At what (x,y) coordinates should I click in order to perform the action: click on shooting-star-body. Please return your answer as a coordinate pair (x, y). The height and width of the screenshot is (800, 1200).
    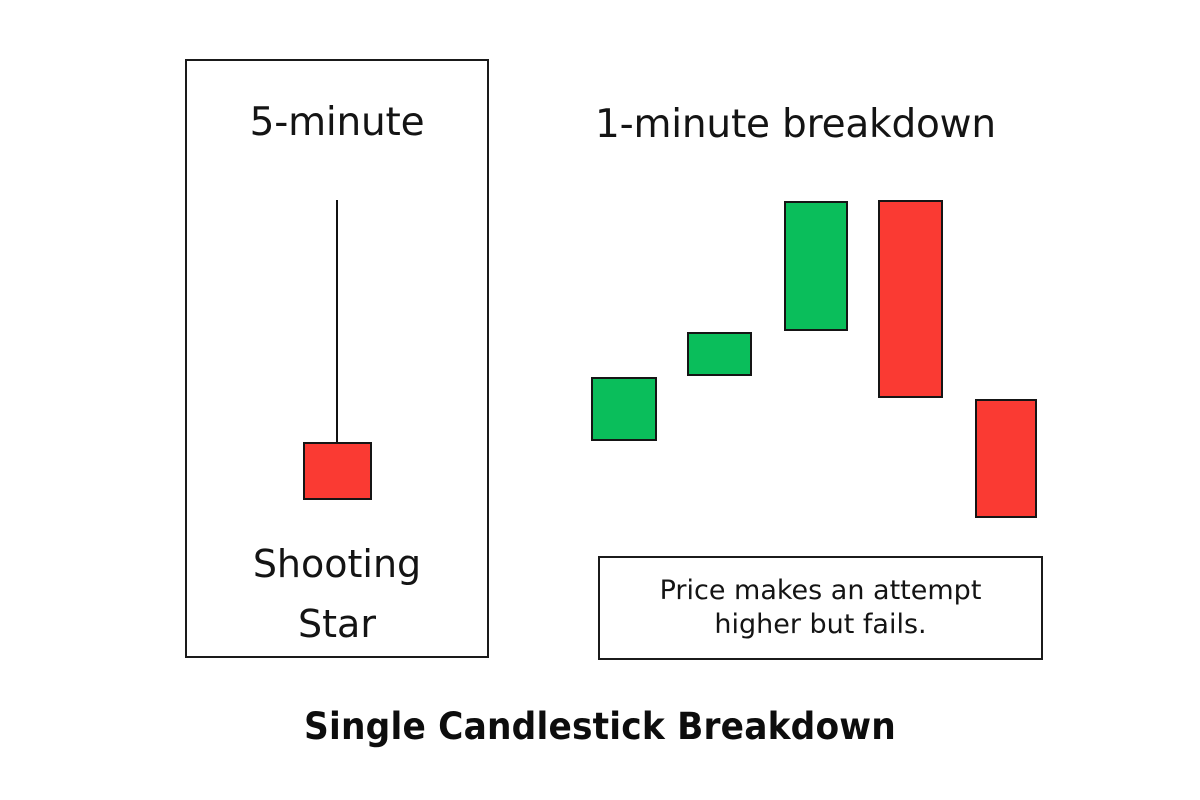
    Looking at the image, I should click on (337, 471).